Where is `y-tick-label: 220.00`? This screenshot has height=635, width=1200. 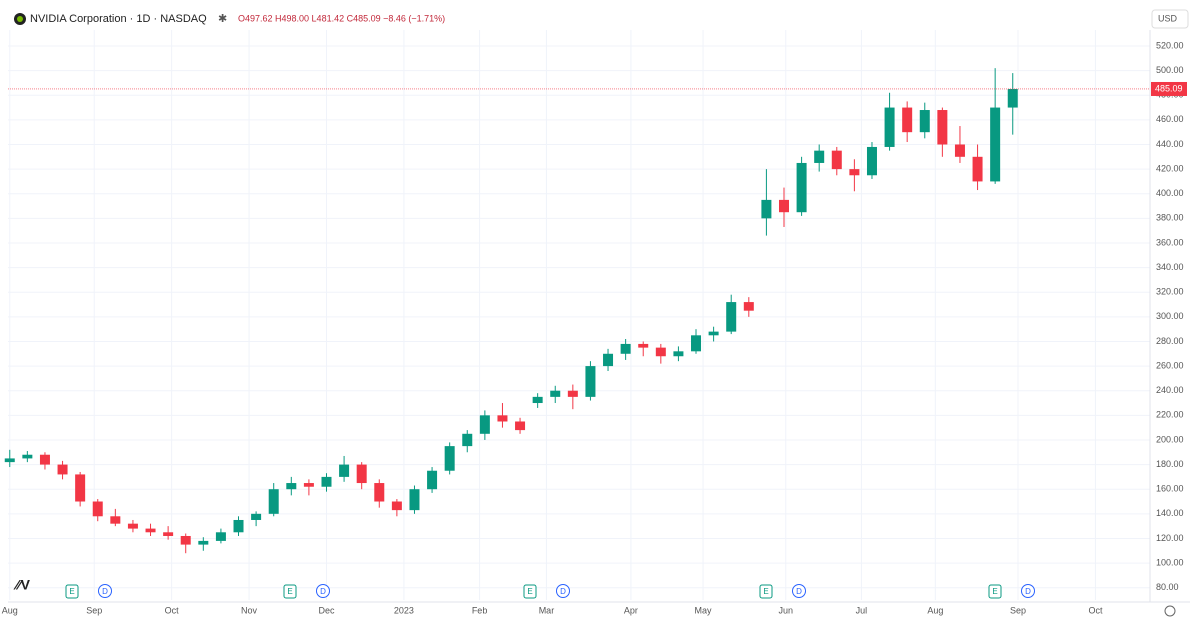 y-tick-label: 220.00 is located at coordinates (1170, 415).